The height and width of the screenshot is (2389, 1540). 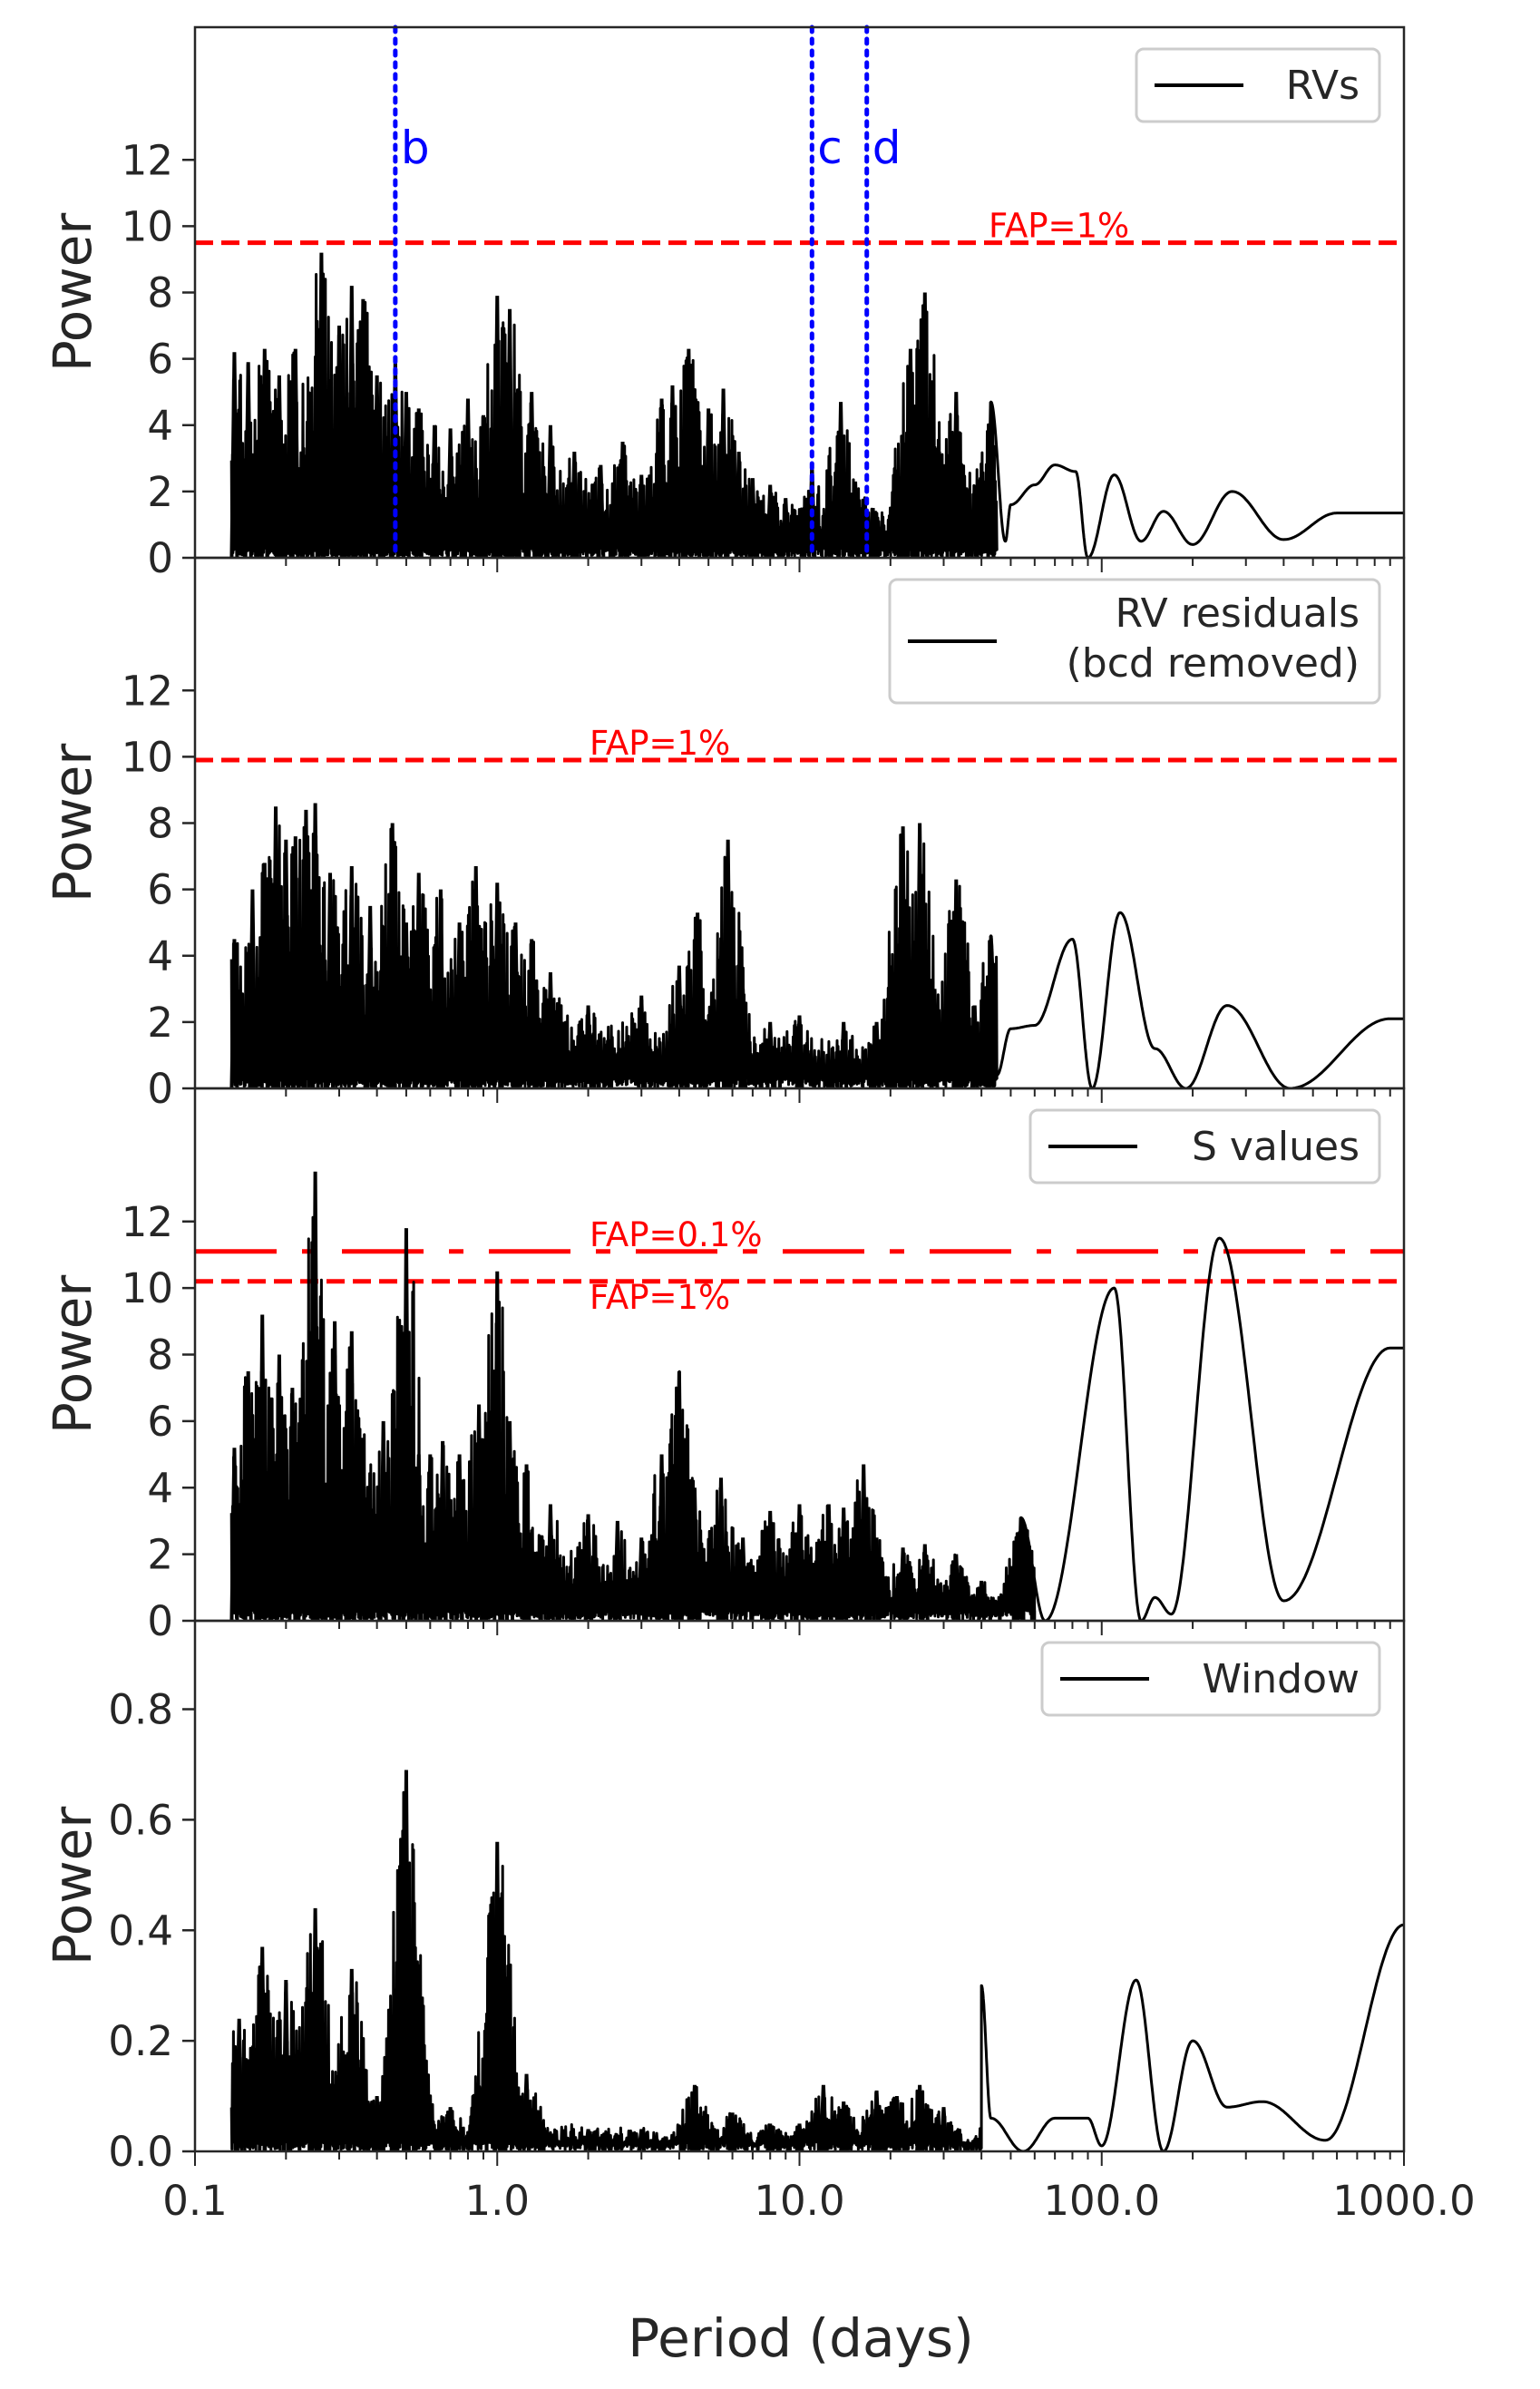 What do you see at coordinates (816, 1417) in the screenshot?
I see `periodogram-line` at bounding box center [816, 1417].